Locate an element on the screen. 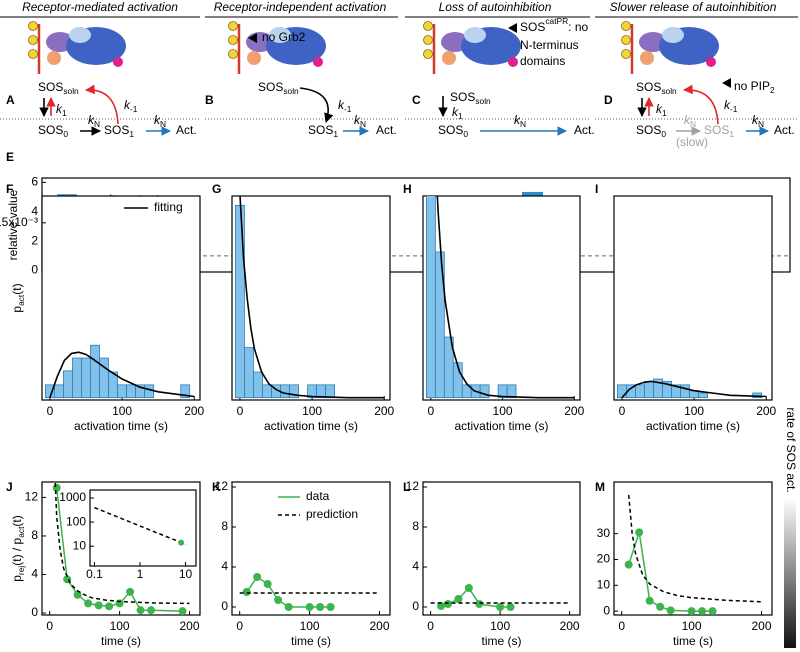  y-tick-label: 8 is located at coordinates (415, 526).